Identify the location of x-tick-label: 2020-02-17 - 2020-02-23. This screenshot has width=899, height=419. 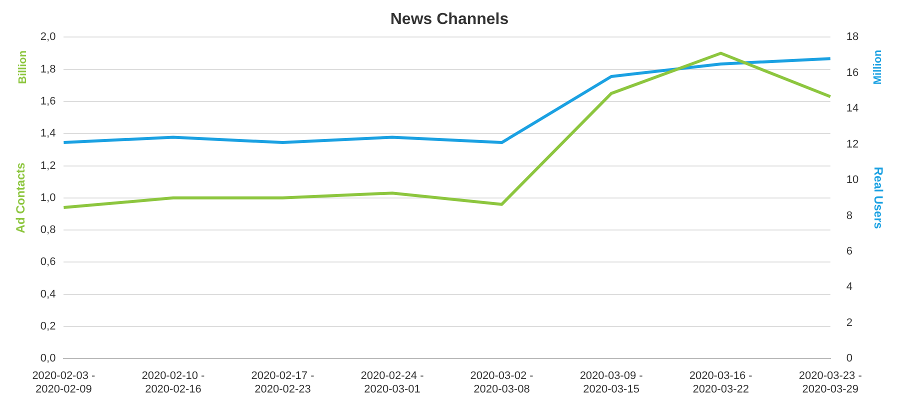
(283, 383).